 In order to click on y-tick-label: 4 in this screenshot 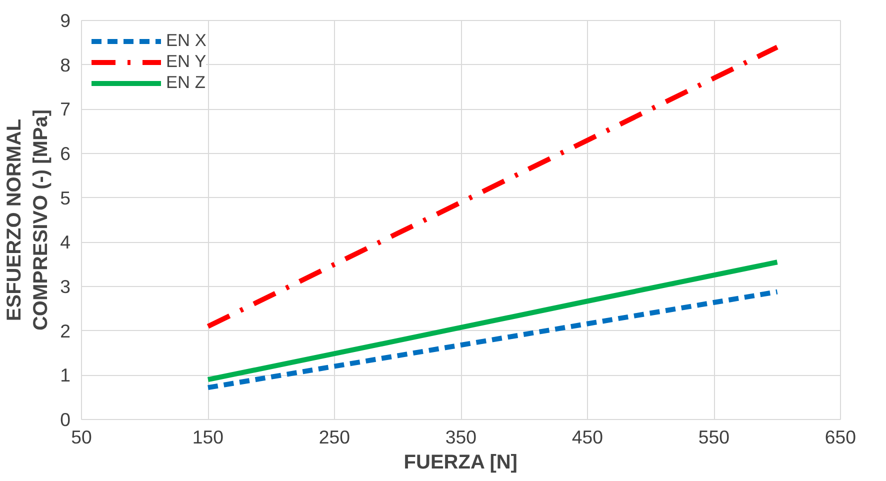, I will do `click(65, 242)`.